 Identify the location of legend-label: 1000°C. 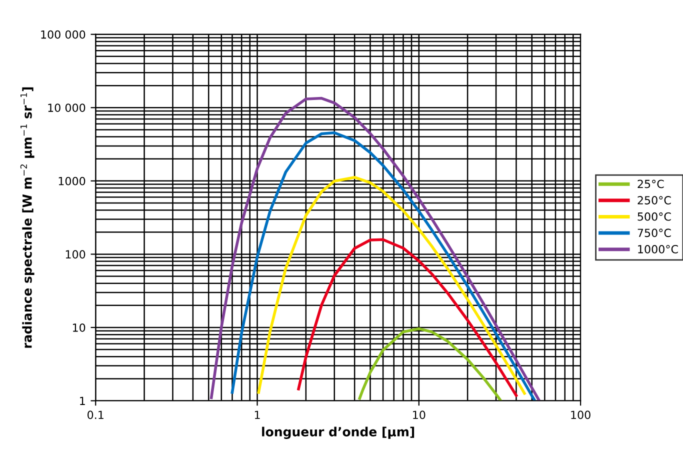
(658, 249).